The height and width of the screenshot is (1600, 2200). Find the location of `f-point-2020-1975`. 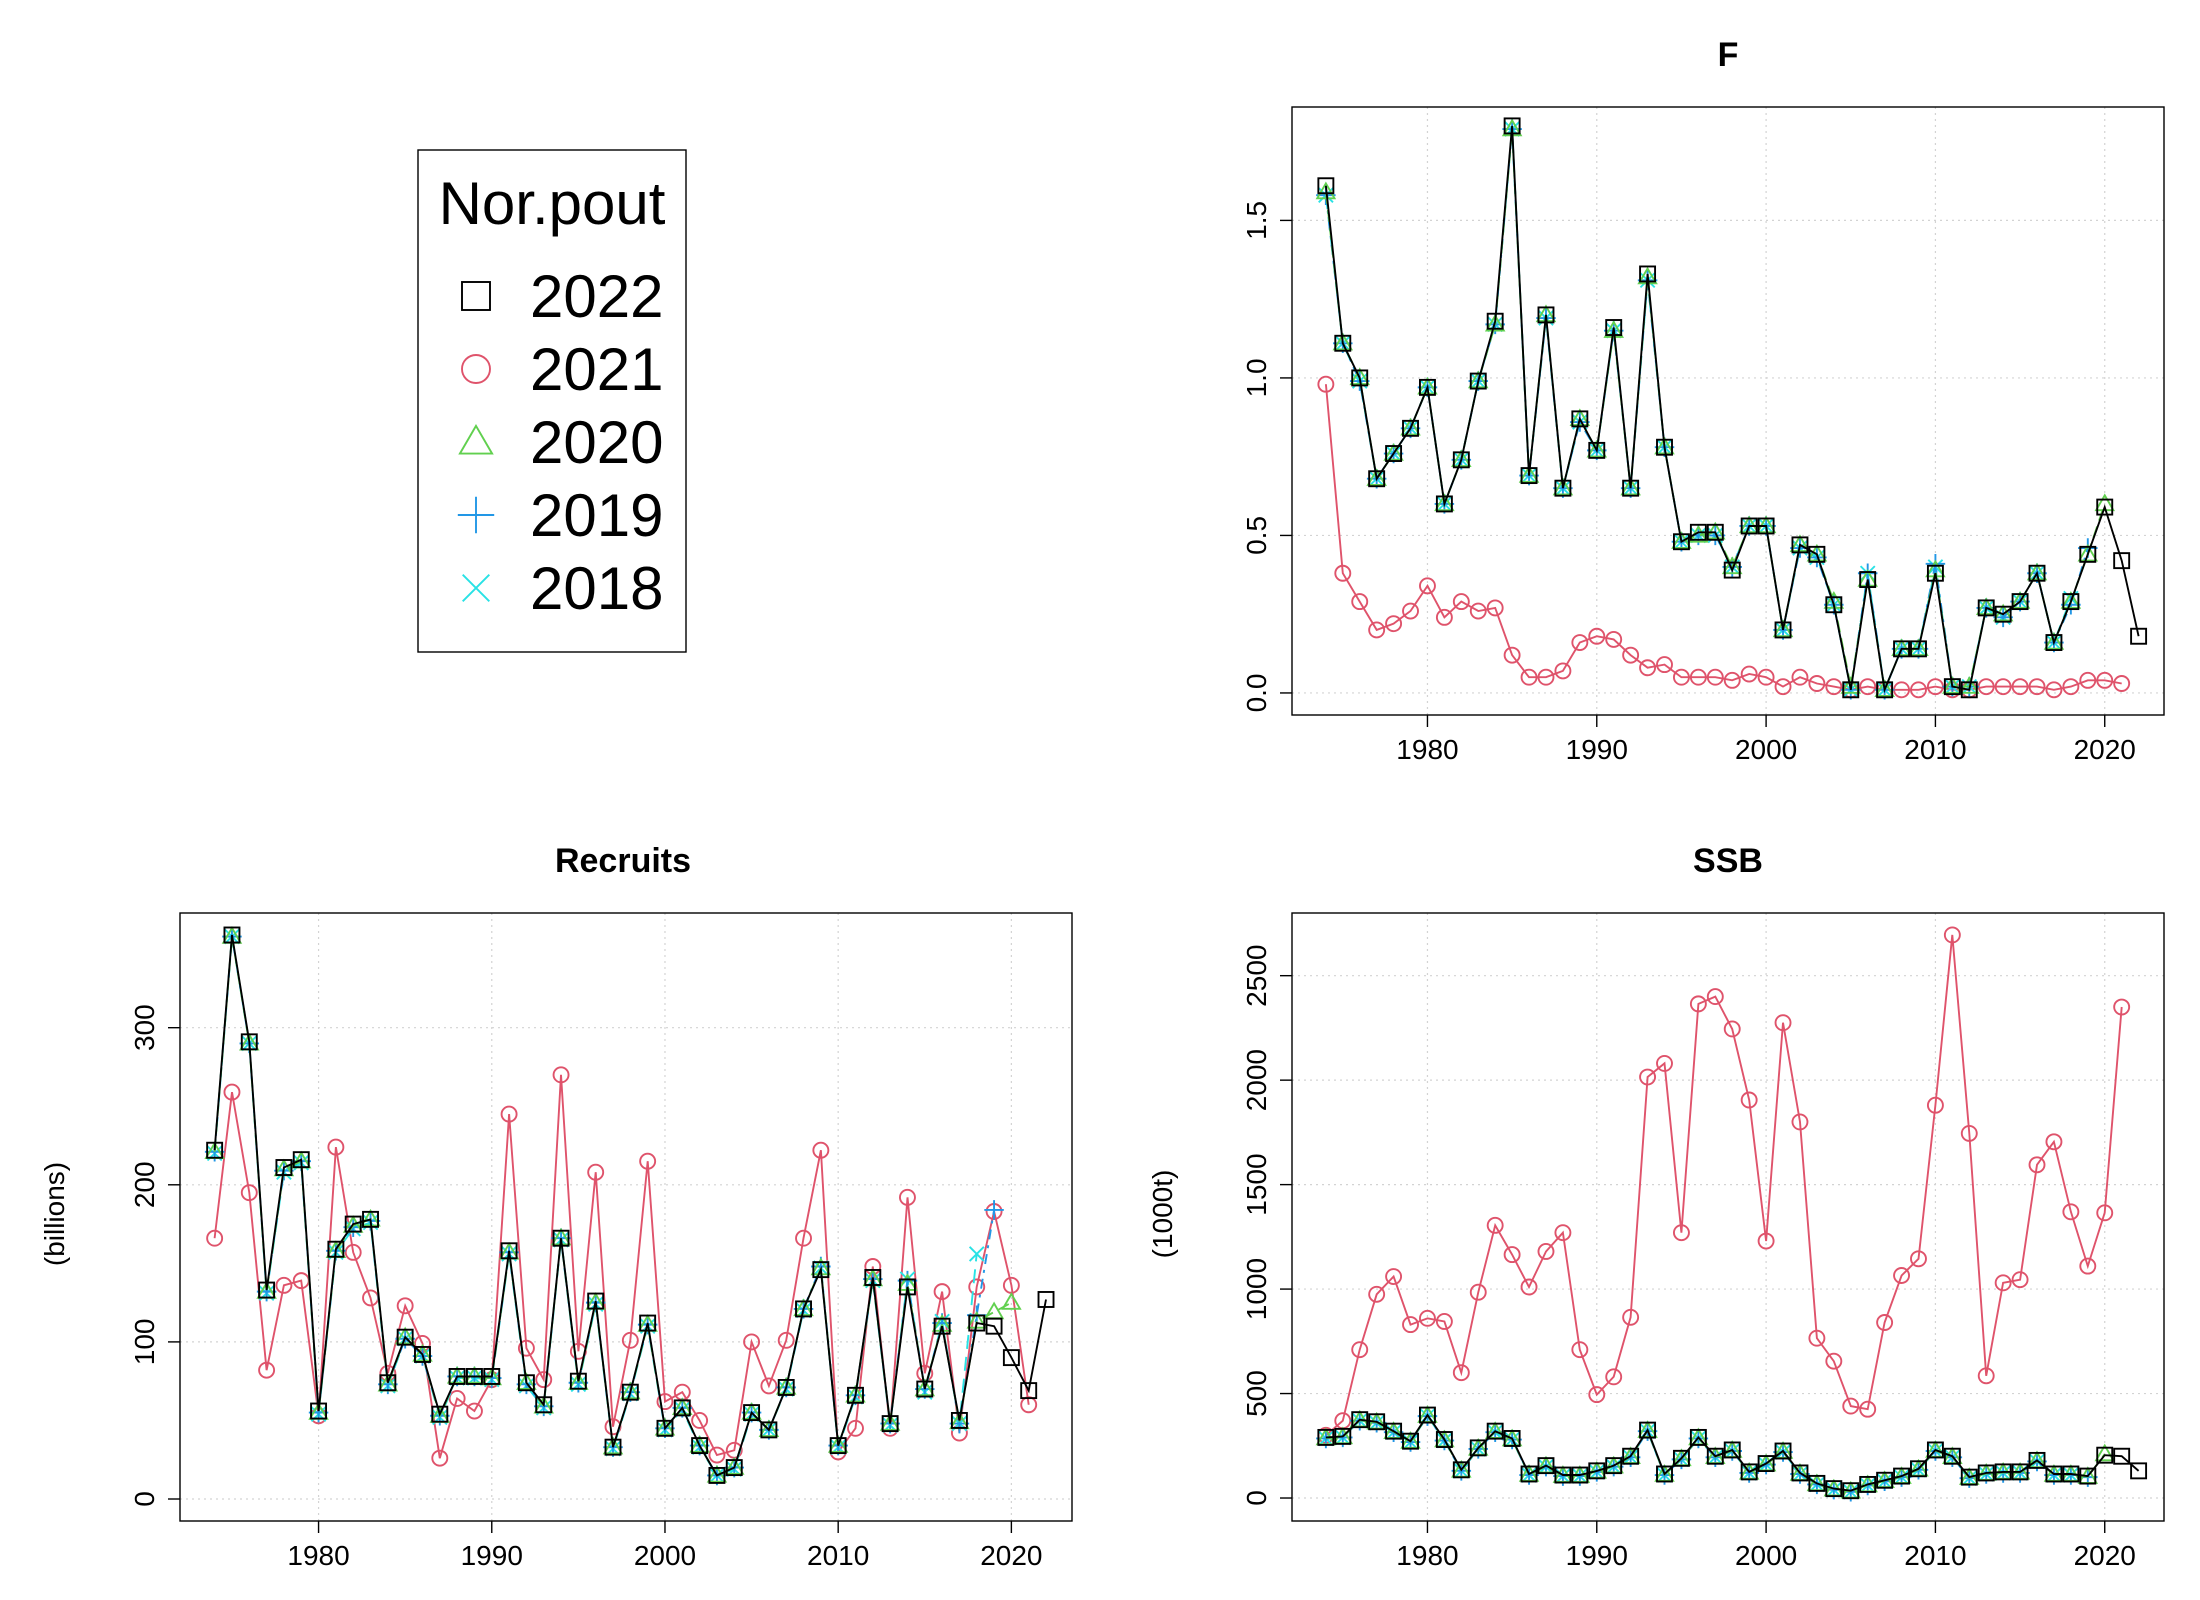

f-point-2020-1975 is located at coordinates (1343, 341).